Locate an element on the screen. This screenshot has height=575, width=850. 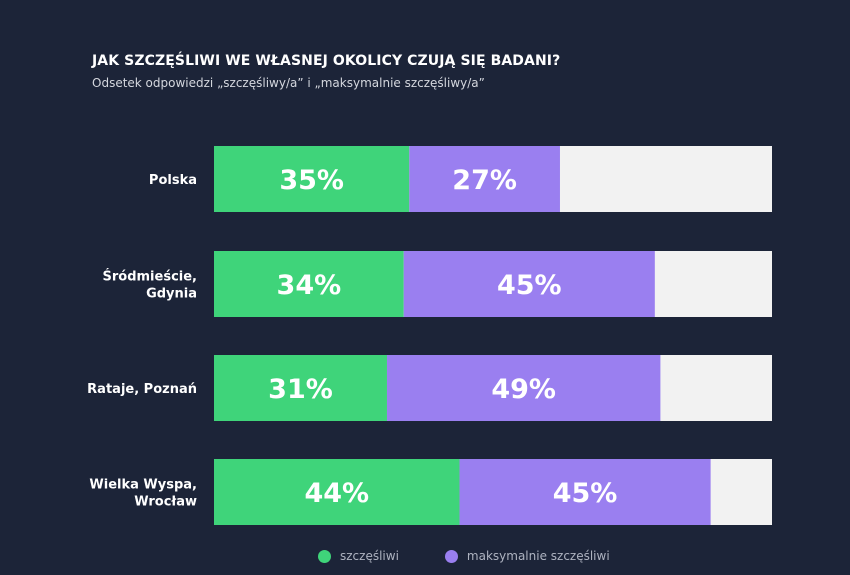
category-label-srodmiescie-gdynia-line2: Gdynia is located at coordinates (171, 294).